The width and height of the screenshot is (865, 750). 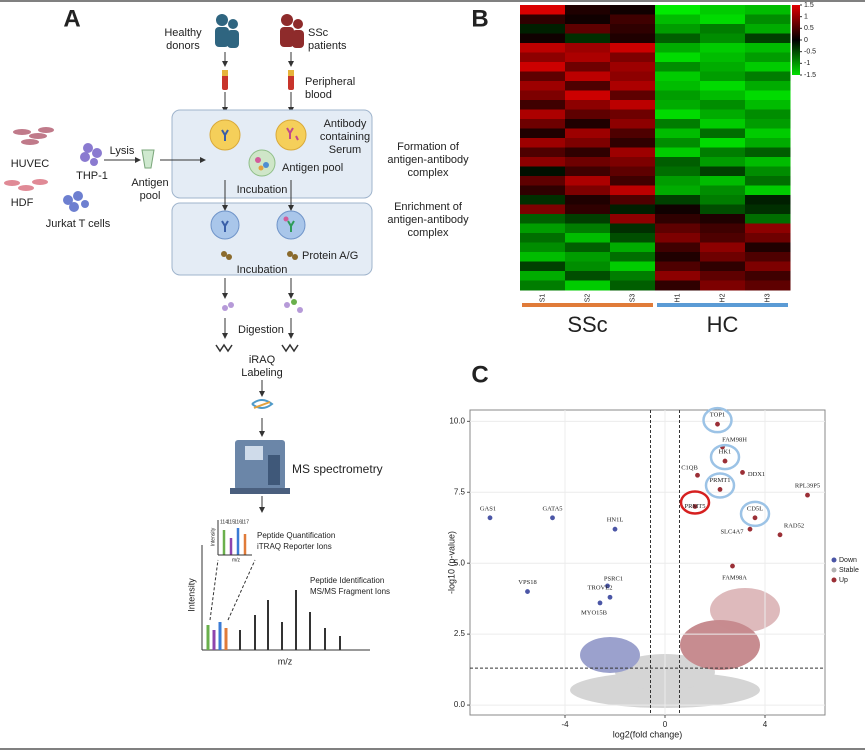 What do you see at coordinates (345, 124) in the screenshot?
I see `antibody-serum-line: Antibody` at bounding box center [345, 124].